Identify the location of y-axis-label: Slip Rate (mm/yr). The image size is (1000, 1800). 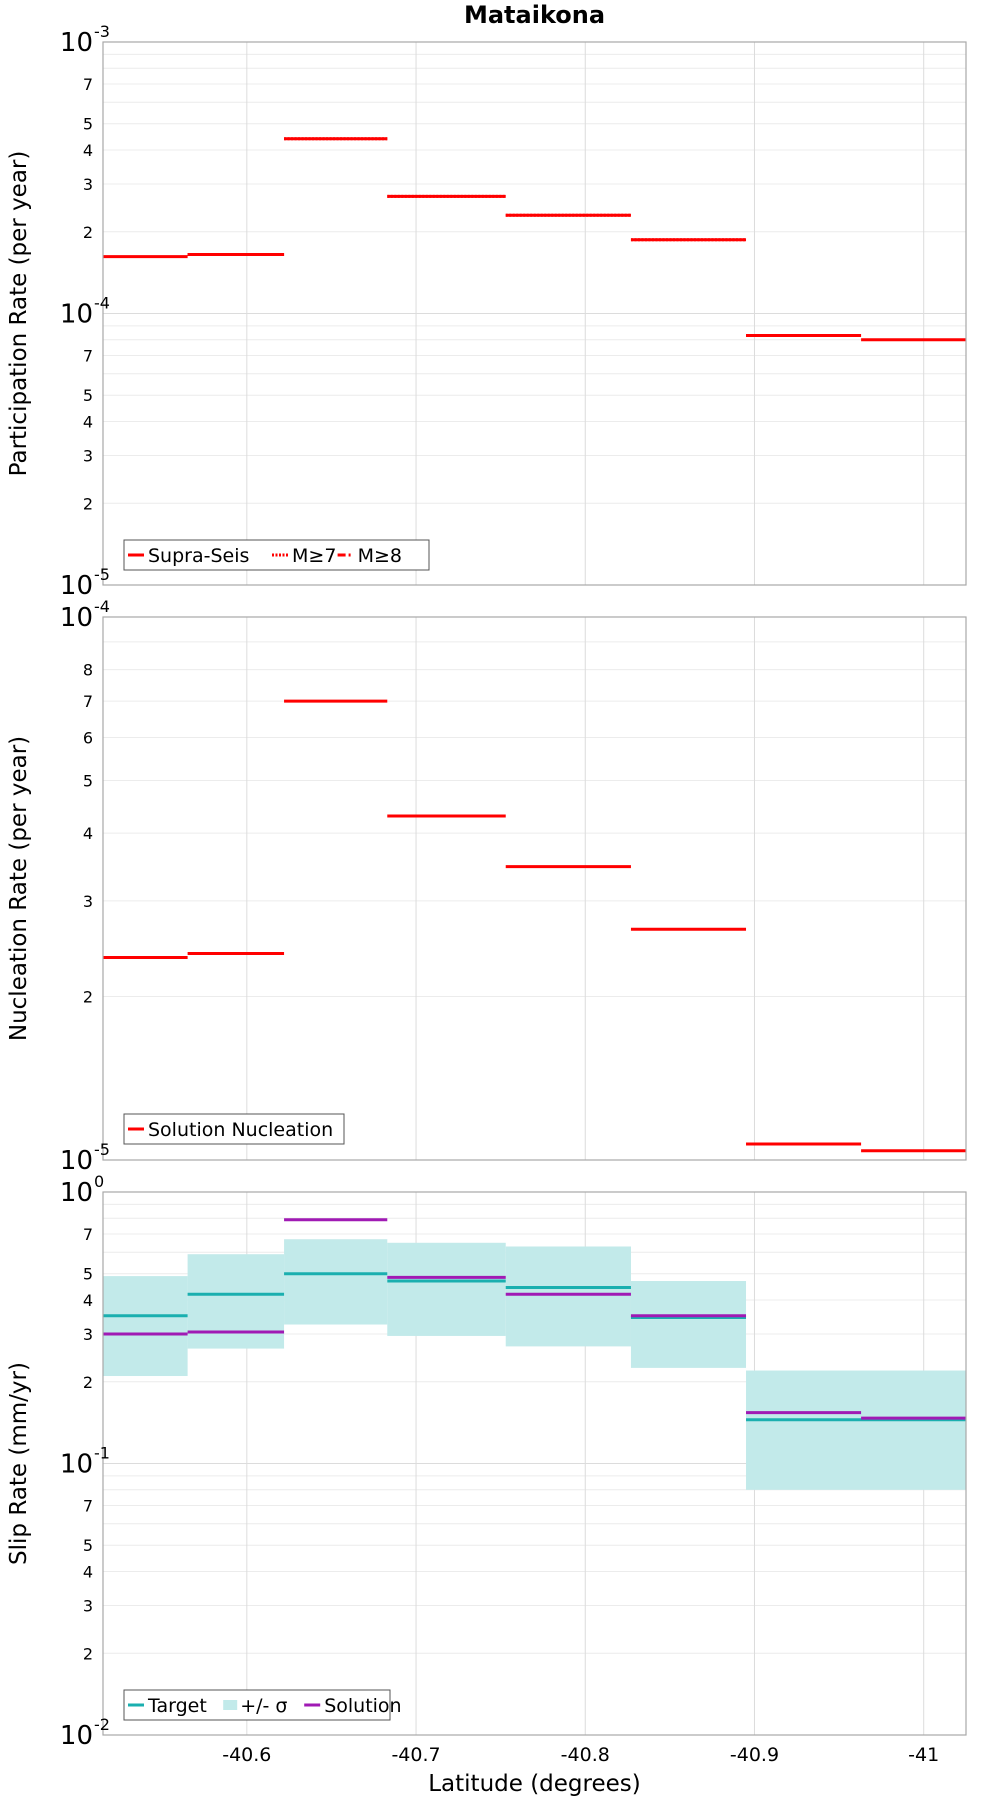
(19, 1463).